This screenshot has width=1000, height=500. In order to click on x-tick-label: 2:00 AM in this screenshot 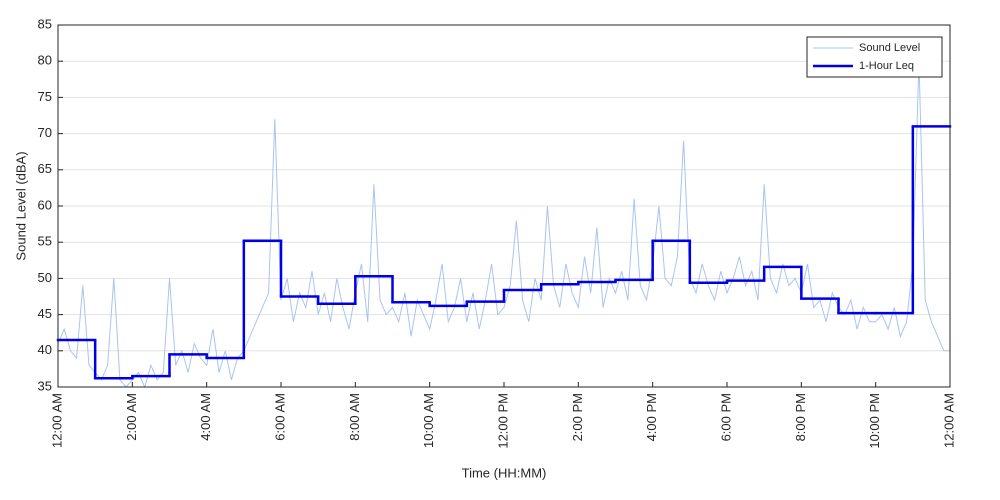, I will do `click(131, 417)`.